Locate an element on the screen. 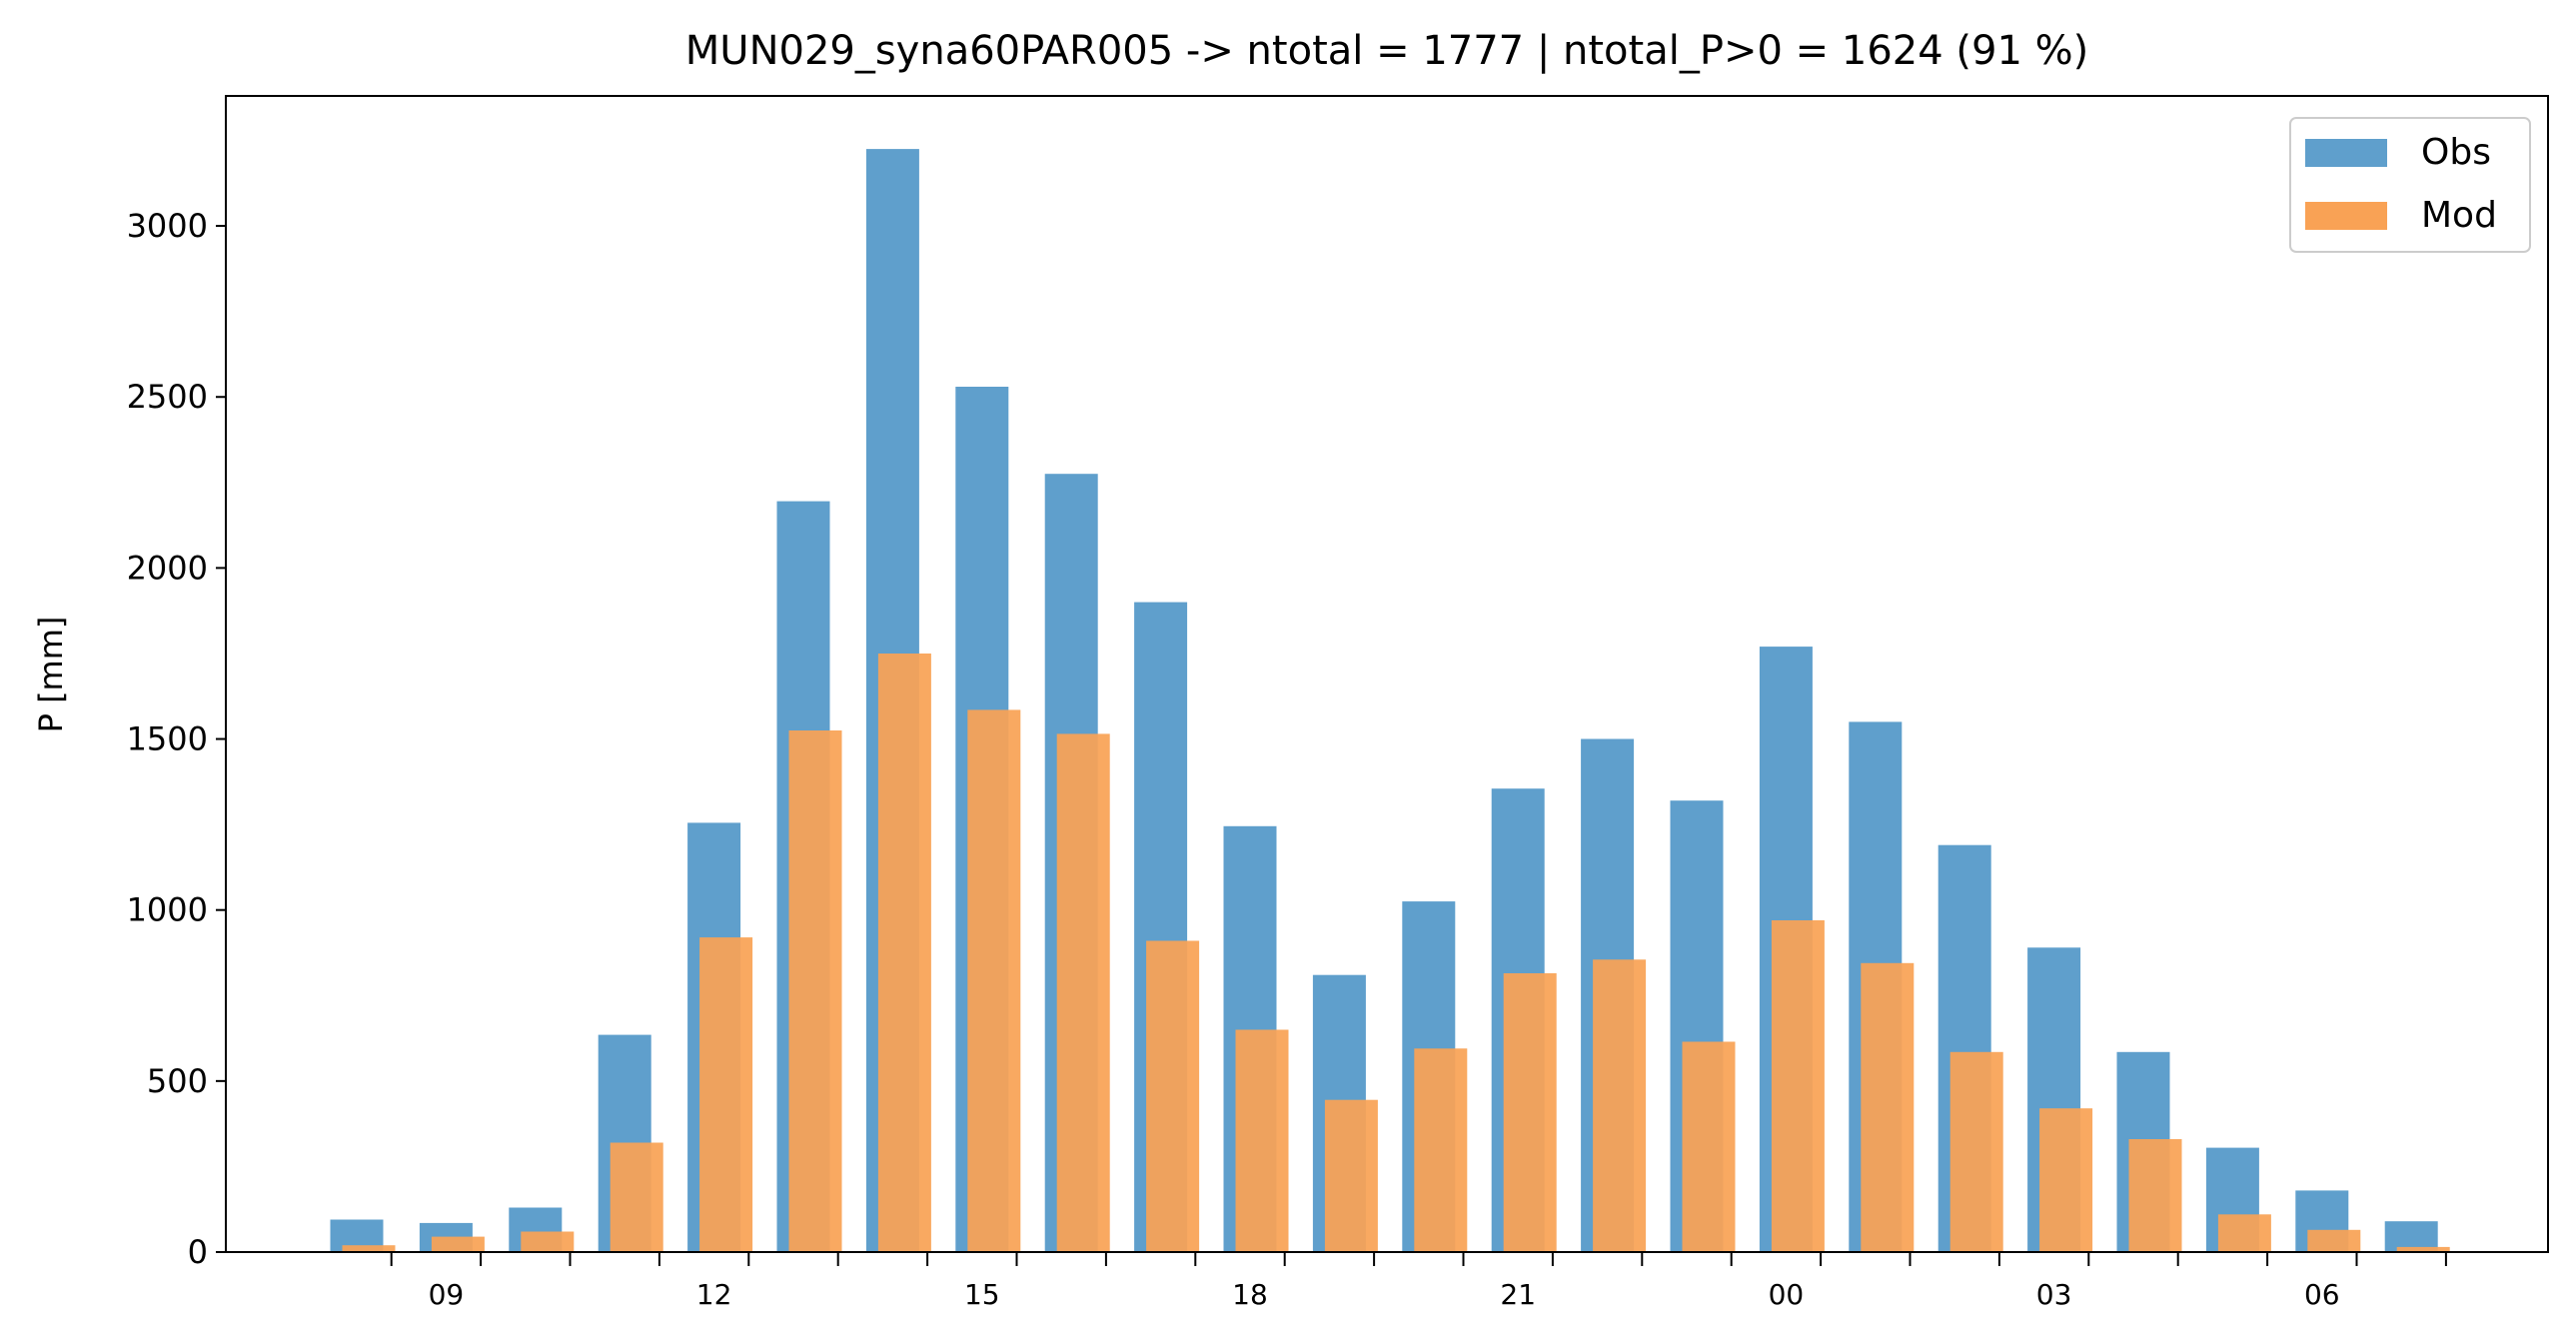  legend-swatch-obs is located at coordinates (2346, 153).